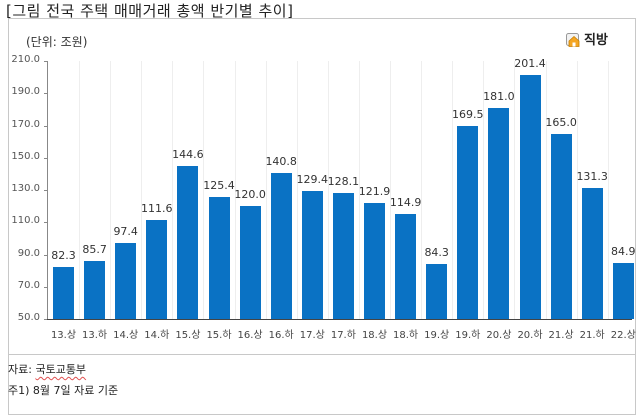 This screenshot has height=418, width=639. Describe the element at coordinates (25, 156) in the screenshot. I see `y-tick-label: 150.0` at that location.